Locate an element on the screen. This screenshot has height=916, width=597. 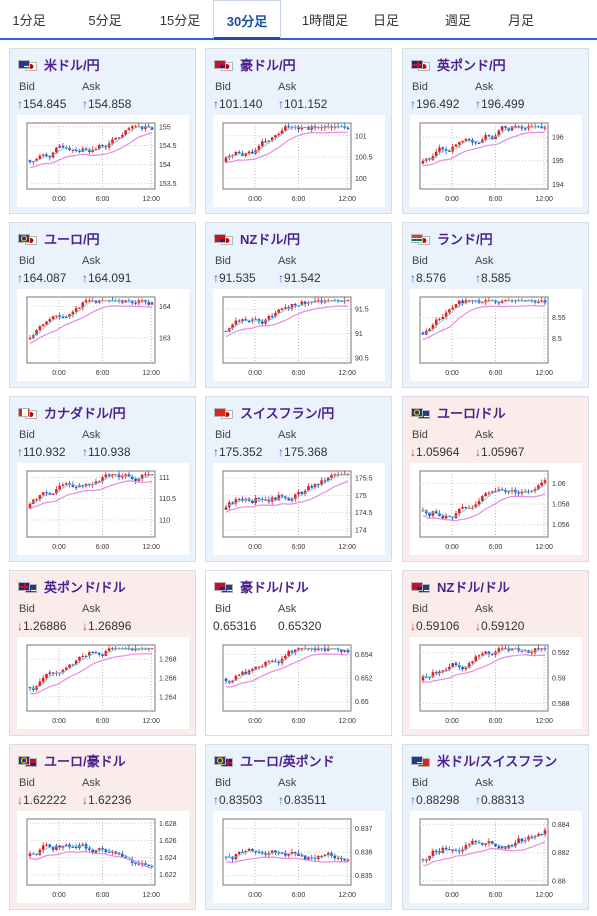
mini-chart: 0:00 6:00 12:00 111 110.5 110 is located at coordinates (103, 509).